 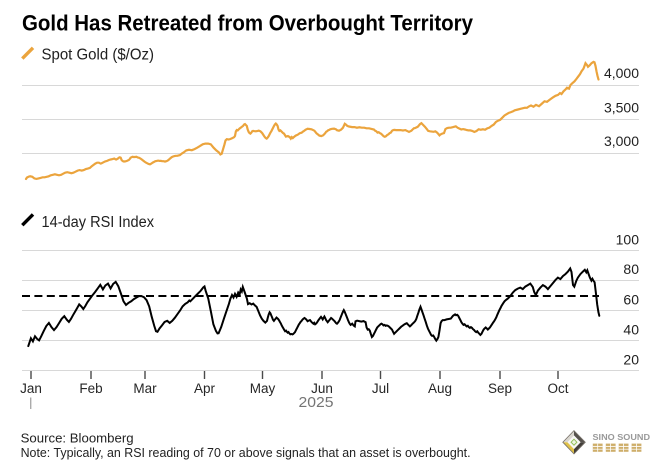 I want to click on svg-text: Aug, so click(x=440, y=388).